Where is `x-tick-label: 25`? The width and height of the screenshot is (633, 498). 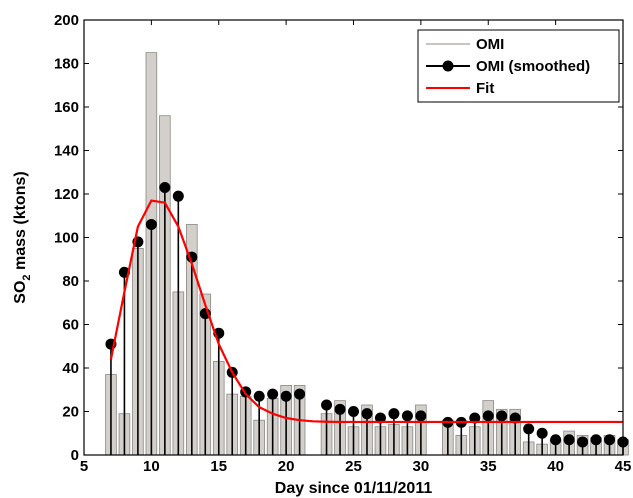
x-tick-label: 25 is located at coordinates (353, 466).